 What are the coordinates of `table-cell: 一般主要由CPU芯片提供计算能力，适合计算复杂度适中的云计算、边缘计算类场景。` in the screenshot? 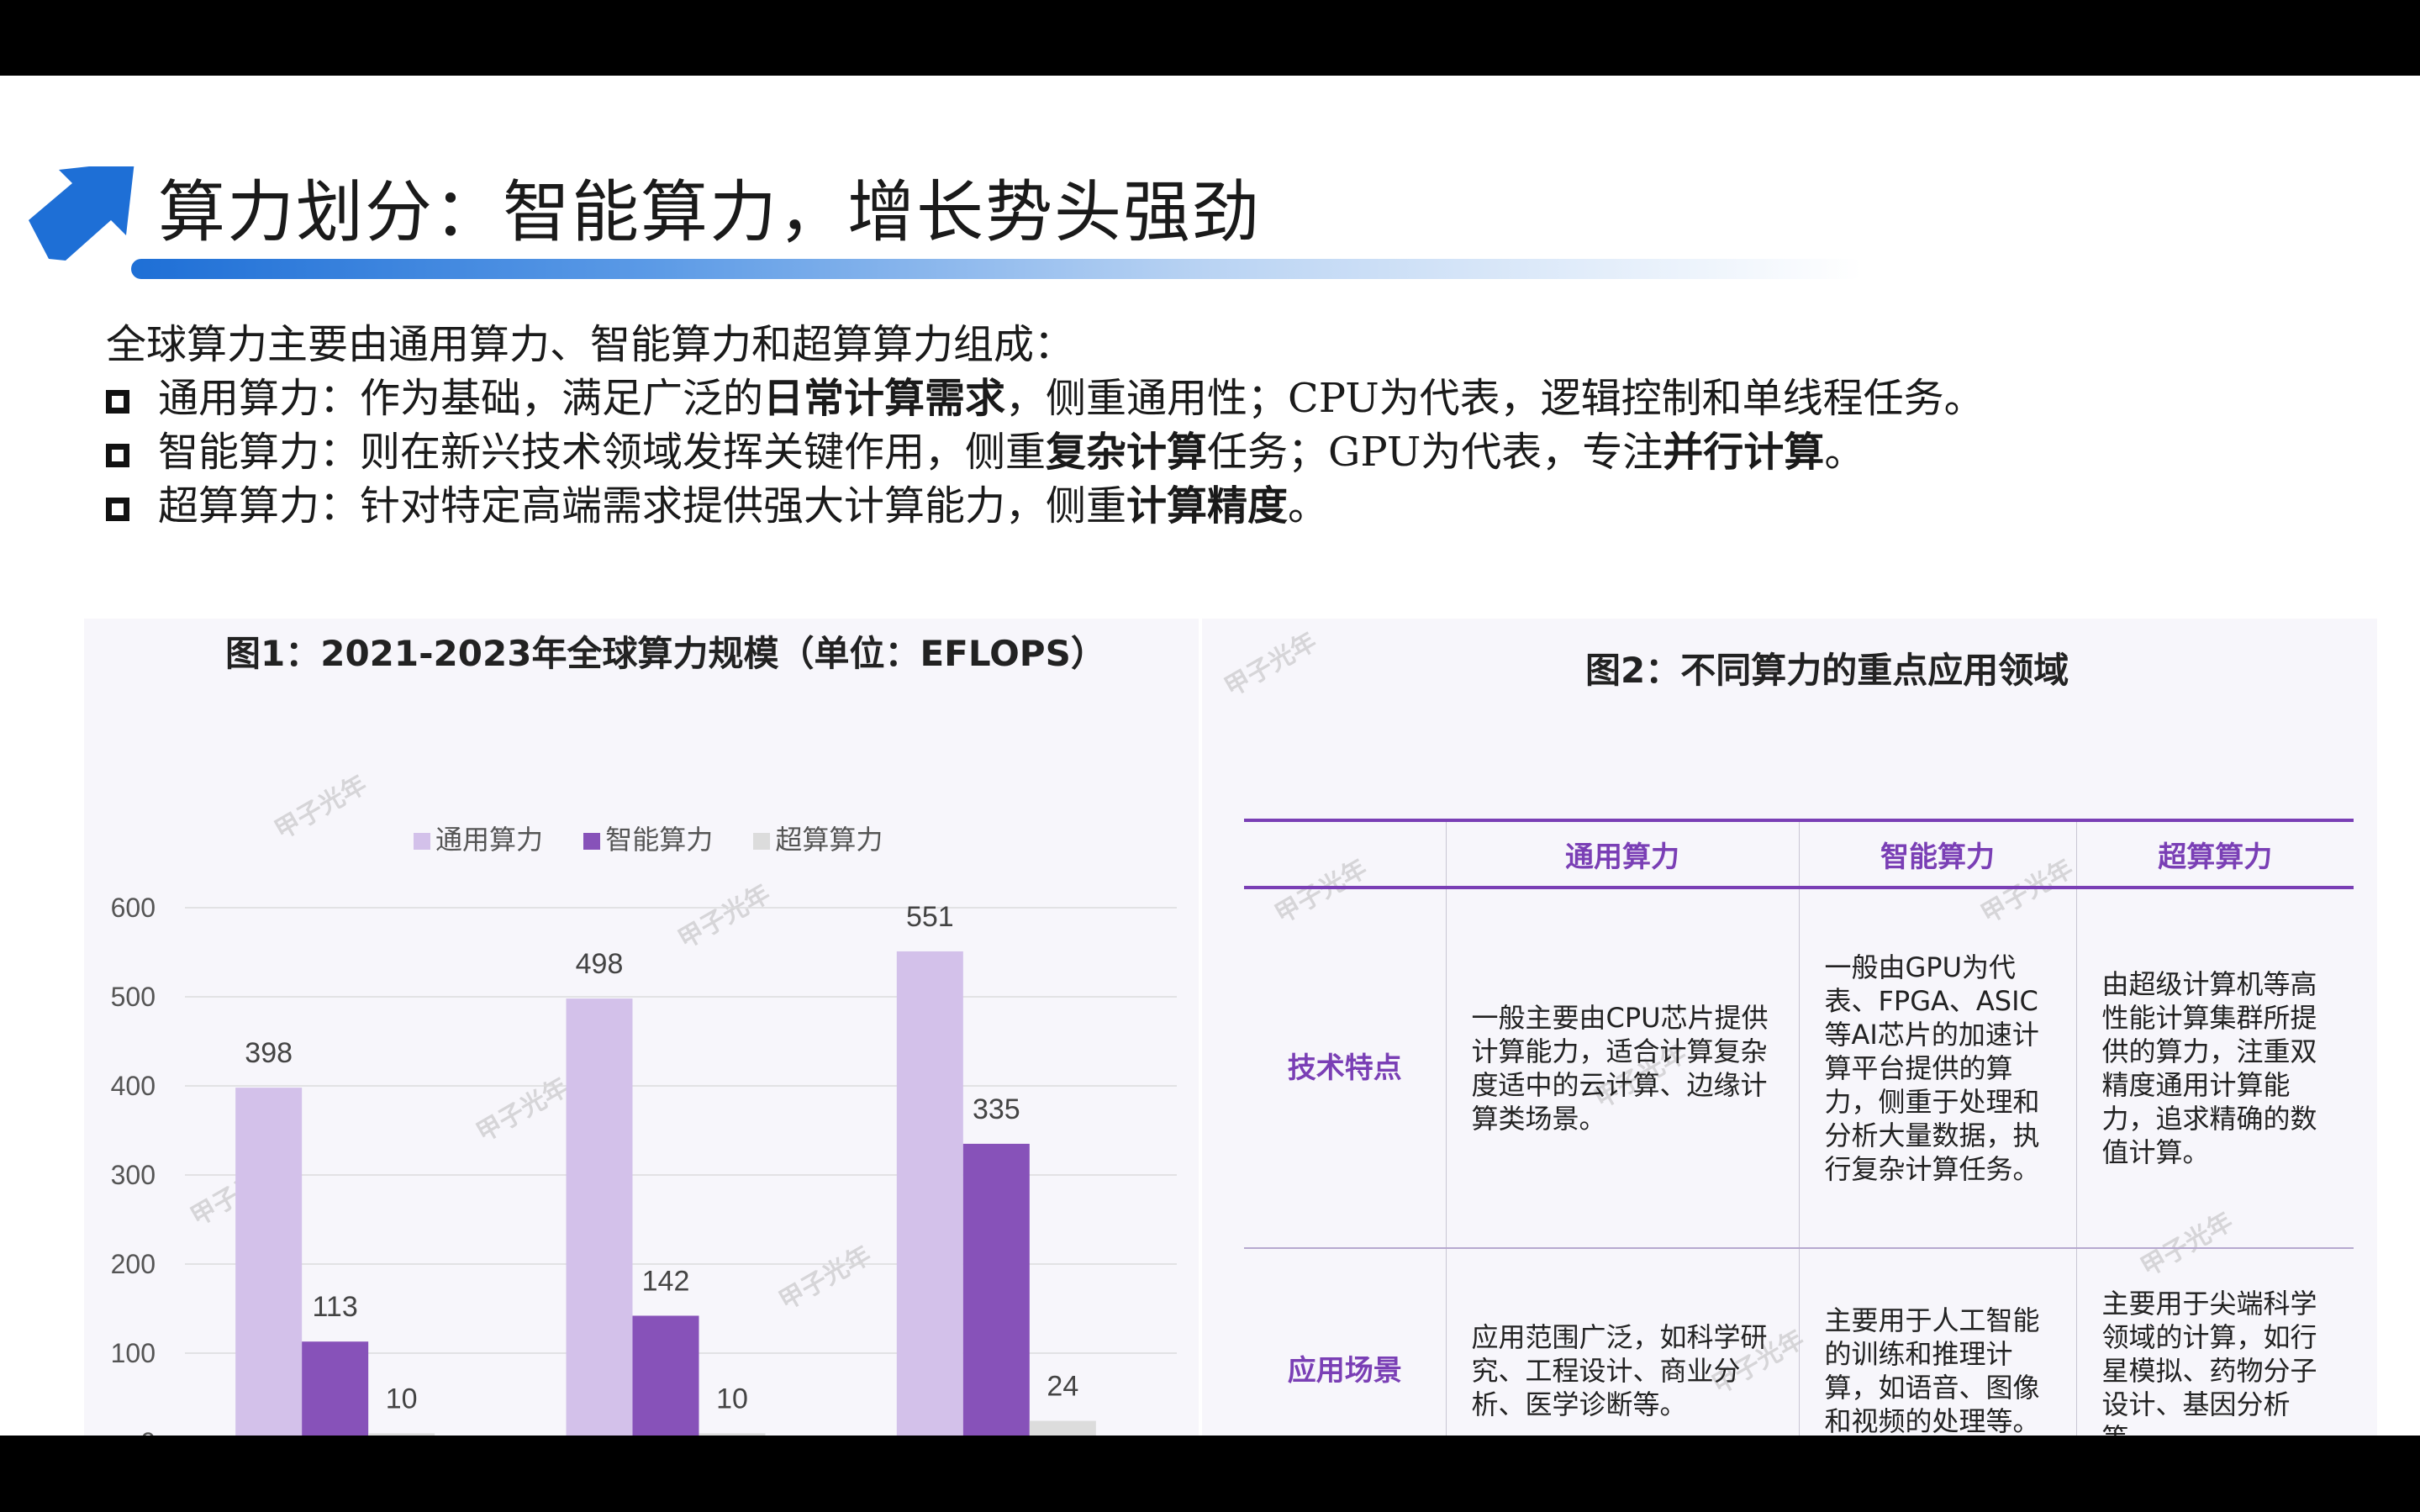 It's located at (1622, 1069).